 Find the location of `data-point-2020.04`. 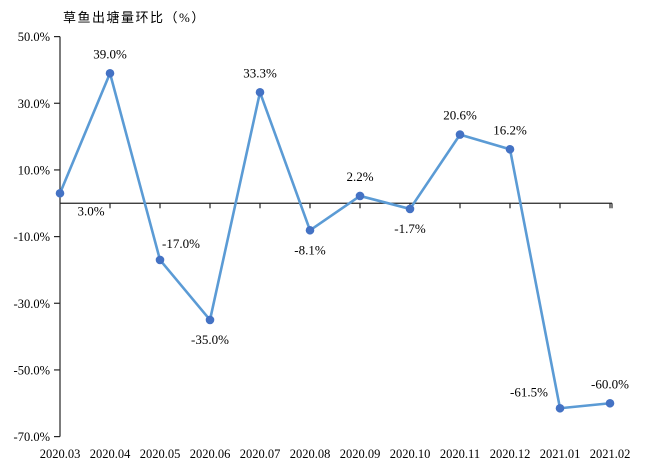

data-point-2020.04 is located at coordinates (110, 73).